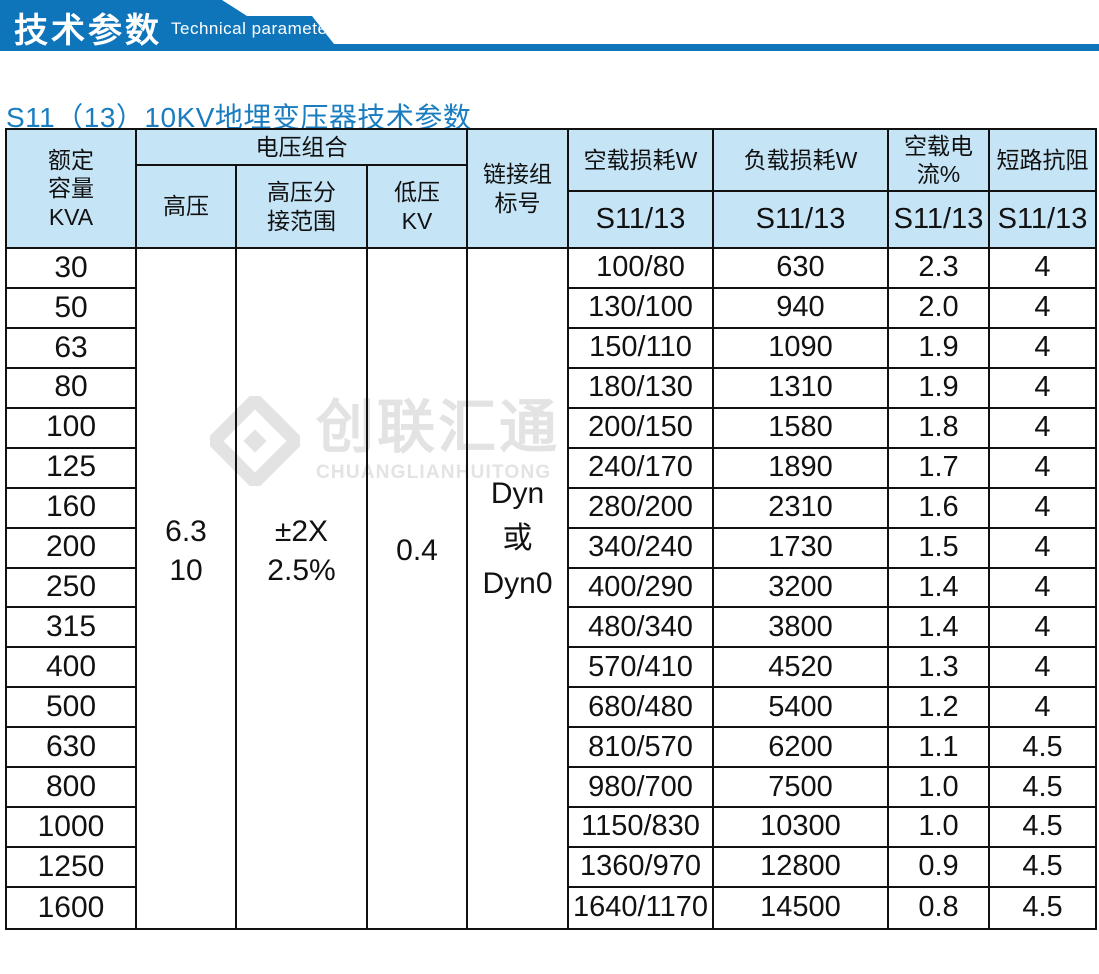 The height and width of the screenshot is (974, 1099). Describe the element at coordinates (239, 117) in the screenshot. I see `page-title: S11（13）10KV地埋变压器技术参数` at that location.